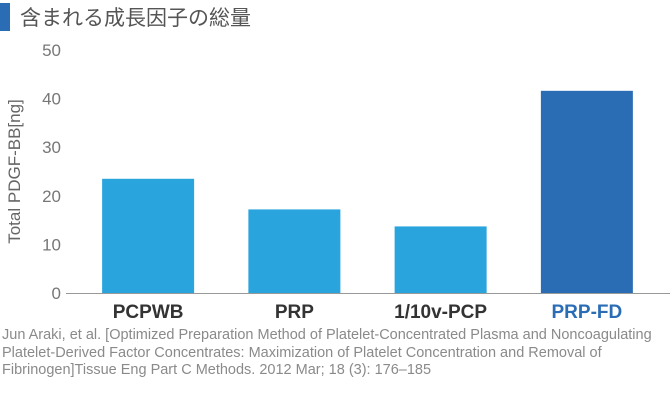 The image size is (670, 408). Describe the element at coordinates (51, 244) in the screenshot. I see `y-tick-label: 10` at that location.